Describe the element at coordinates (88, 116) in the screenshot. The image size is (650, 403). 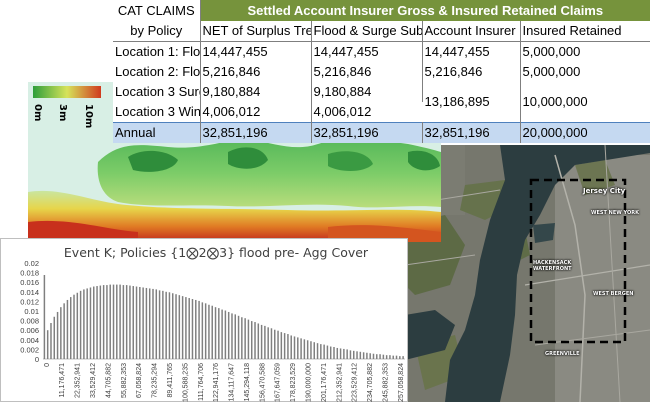
I see `heatmap-scale-label: 10m` at that location.